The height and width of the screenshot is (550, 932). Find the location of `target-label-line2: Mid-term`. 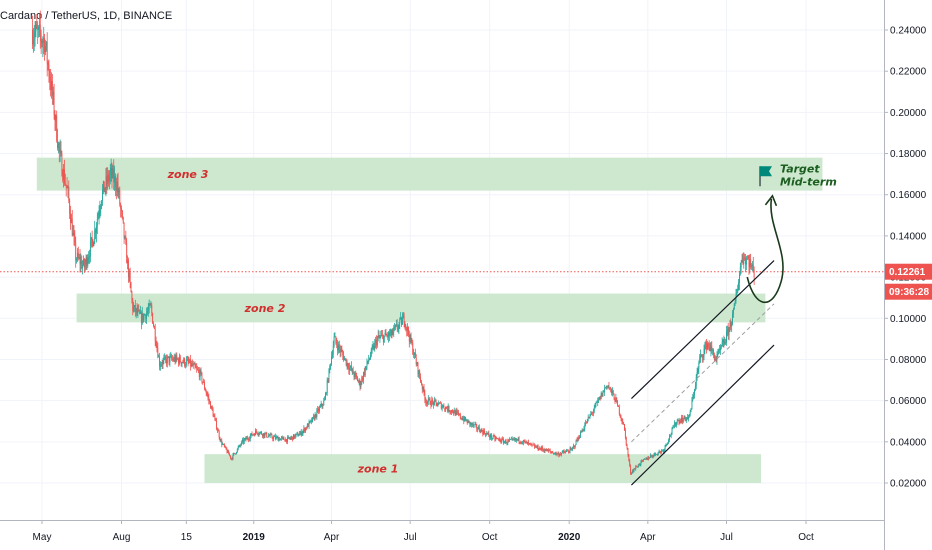

target-label-line2: Mid-term is located at coordinates (808, 181).